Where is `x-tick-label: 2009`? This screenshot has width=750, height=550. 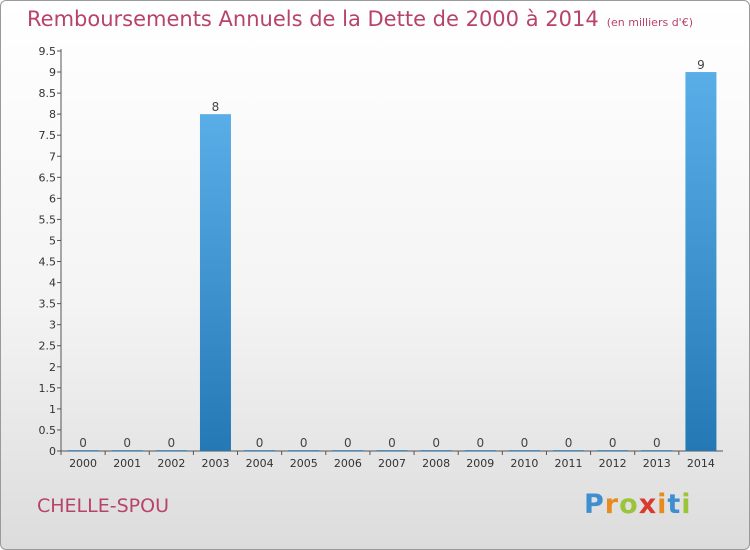 x-tick-label: 2009 is located at coordinates (480, 463).